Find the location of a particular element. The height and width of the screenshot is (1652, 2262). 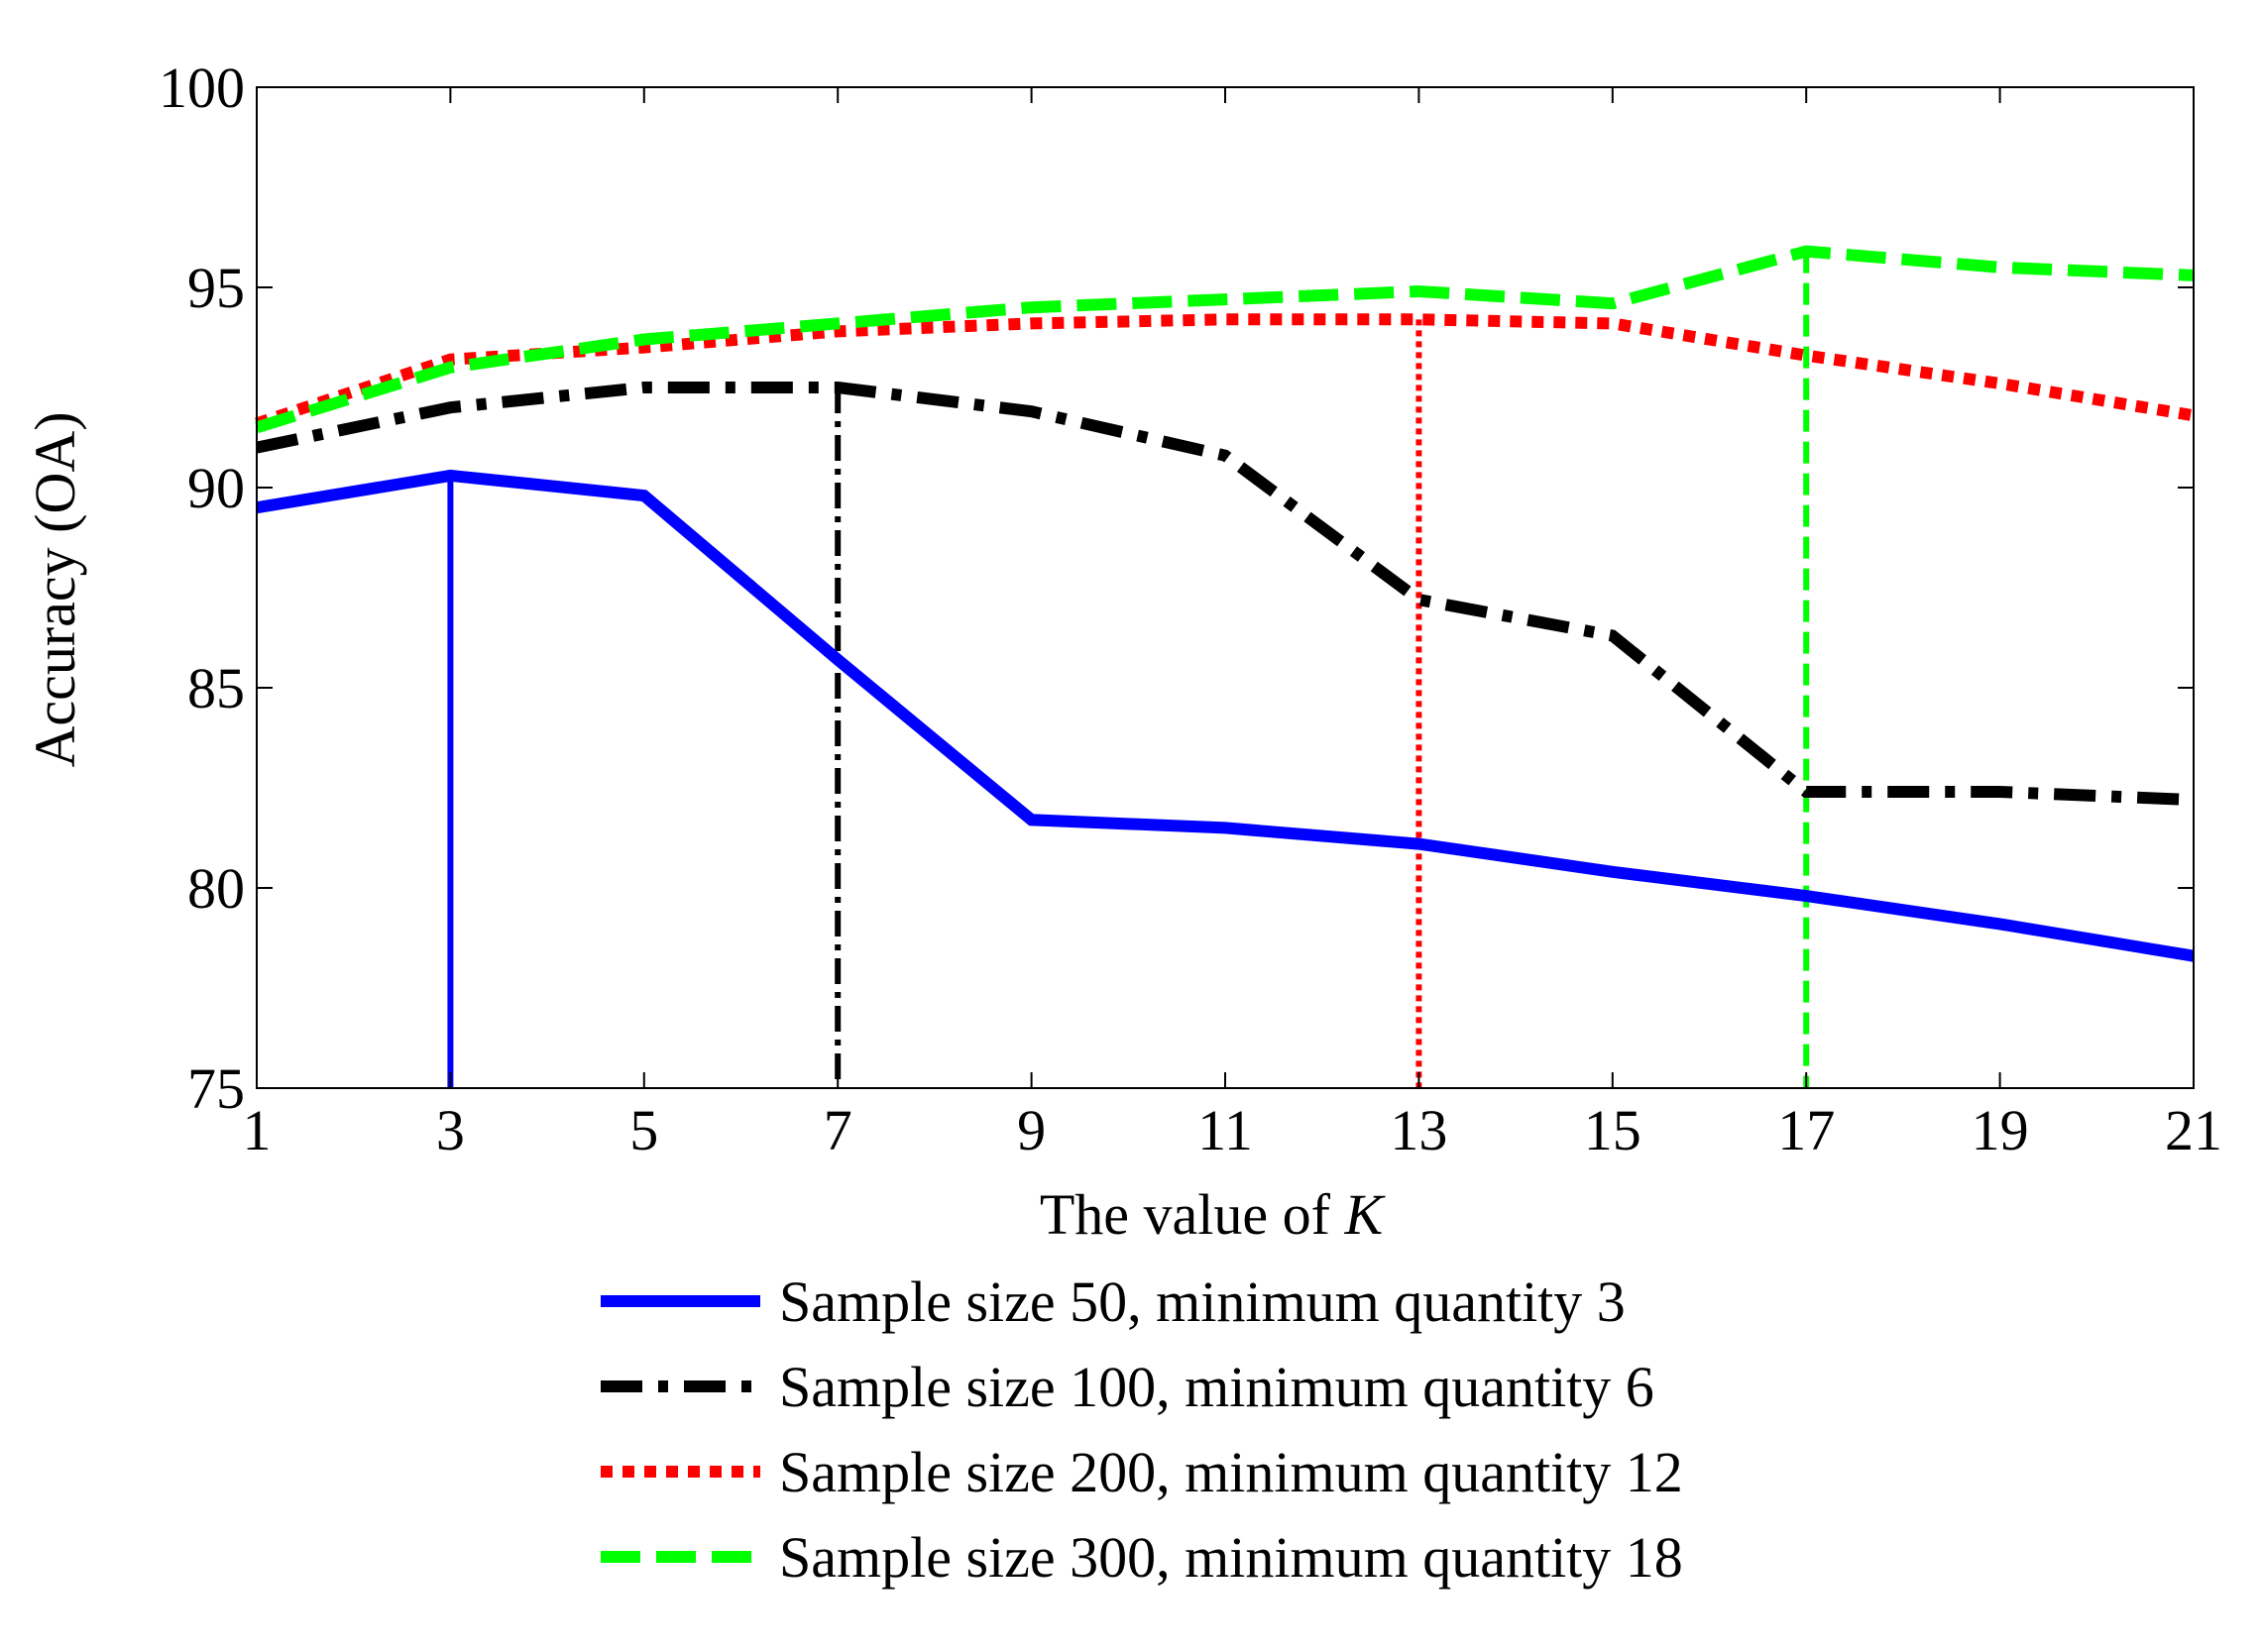

x-tick-label: 19 is located at coordinates (2000, 1130).